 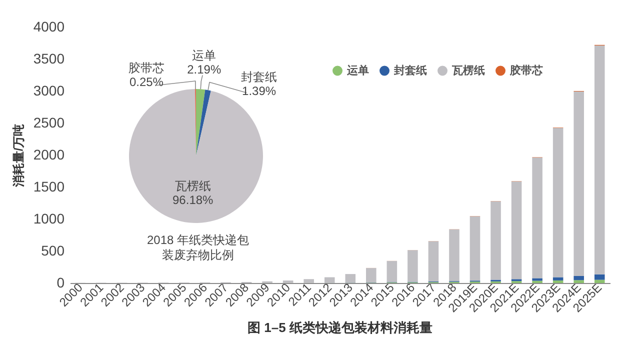 I want to click on data-label: 96.18%, so click(x=193, y=199).